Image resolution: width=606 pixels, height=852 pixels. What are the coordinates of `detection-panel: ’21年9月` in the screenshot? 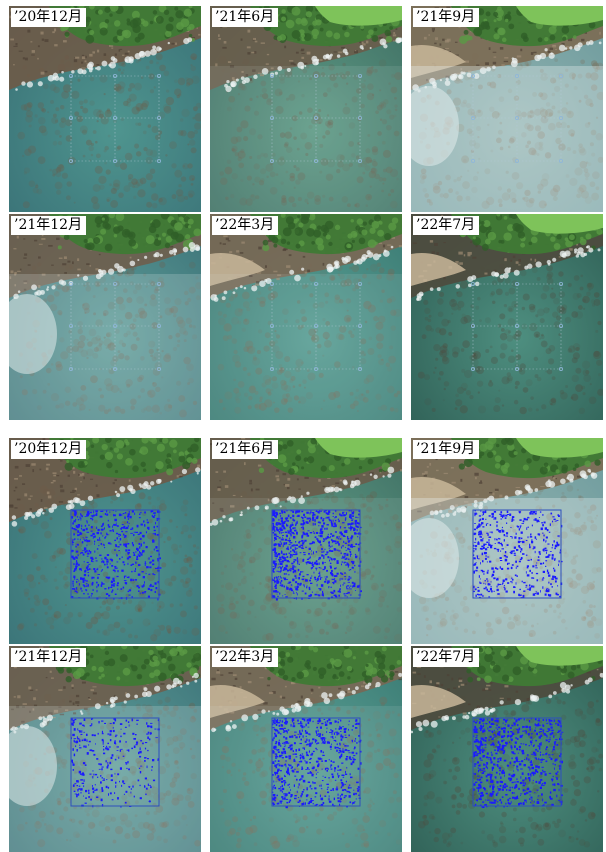 It's located at (507, 541).